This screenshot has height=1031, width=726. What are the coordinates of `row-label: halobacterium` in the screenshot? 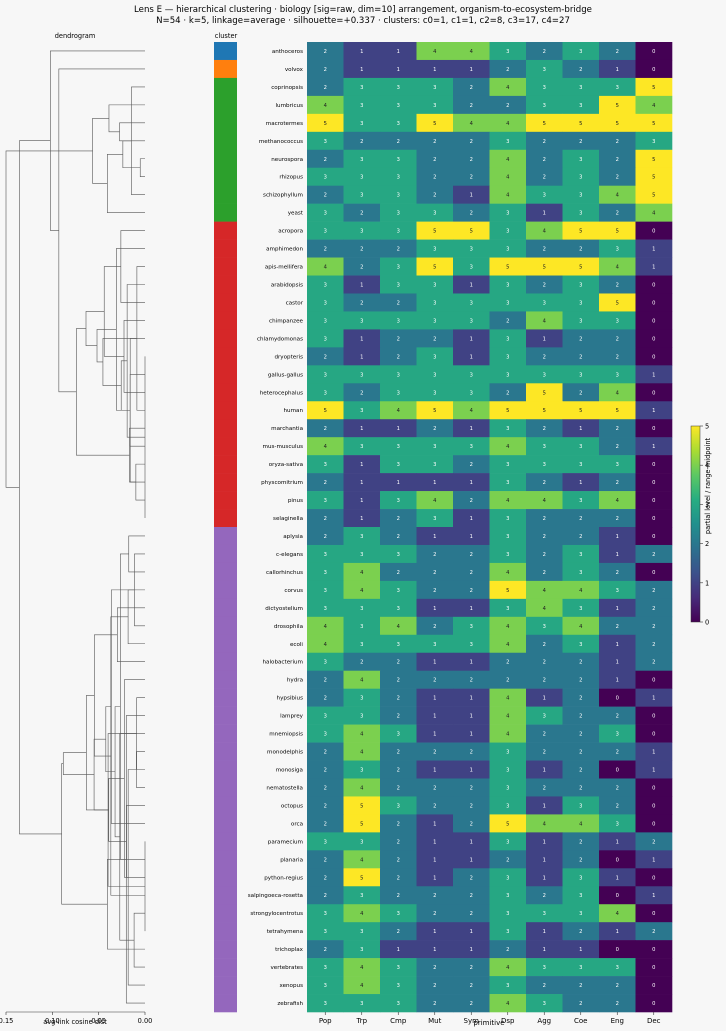 It's located at (283, 663).